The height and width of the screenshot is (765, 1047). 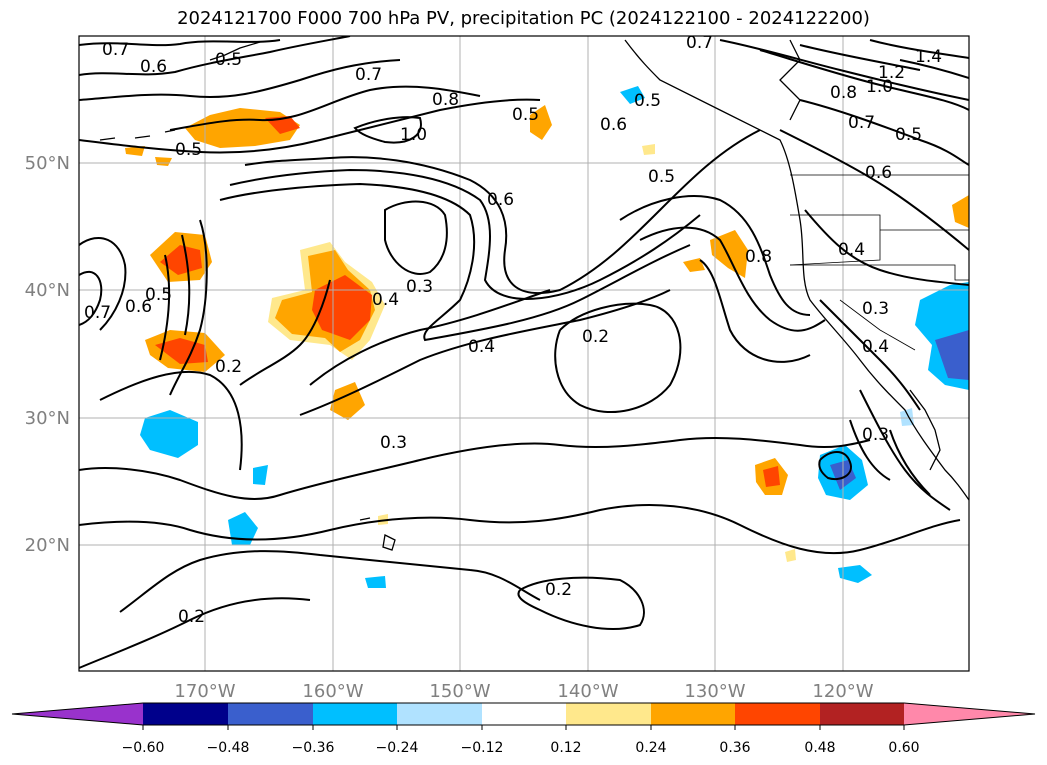 What do you see at coordinates (928, 57) in the screenshot?
I see `contour-label: 1.4` at bounding box center [928, 57].